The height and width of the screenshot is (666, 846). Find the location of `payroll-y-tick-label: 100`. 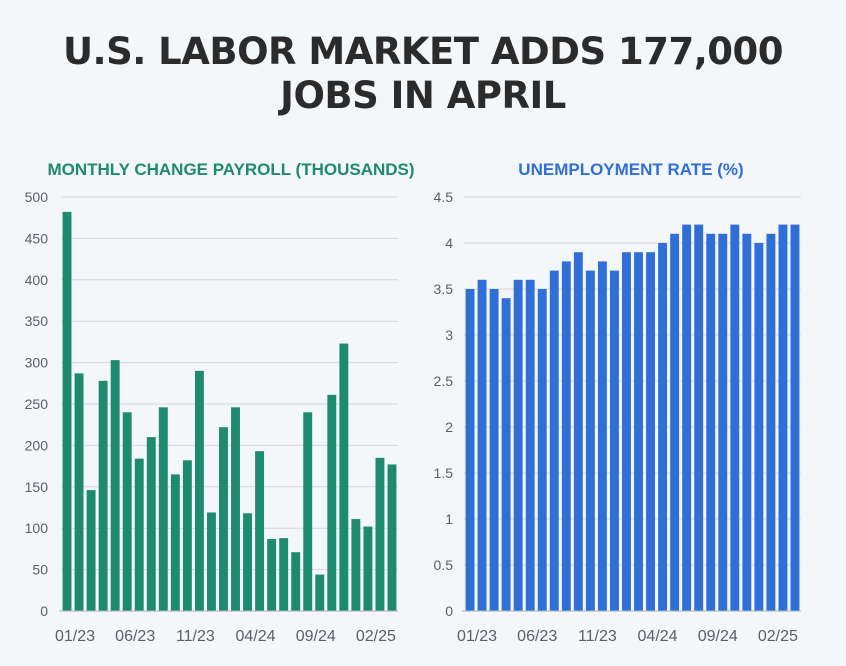

payroll-y-tick-label: 100 is located at coordinates (37, 528).